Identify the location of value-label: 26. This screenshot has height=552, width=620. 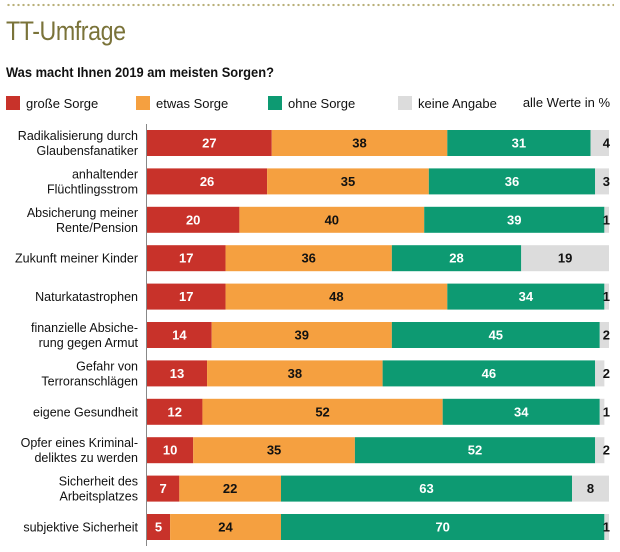
(207, 181).